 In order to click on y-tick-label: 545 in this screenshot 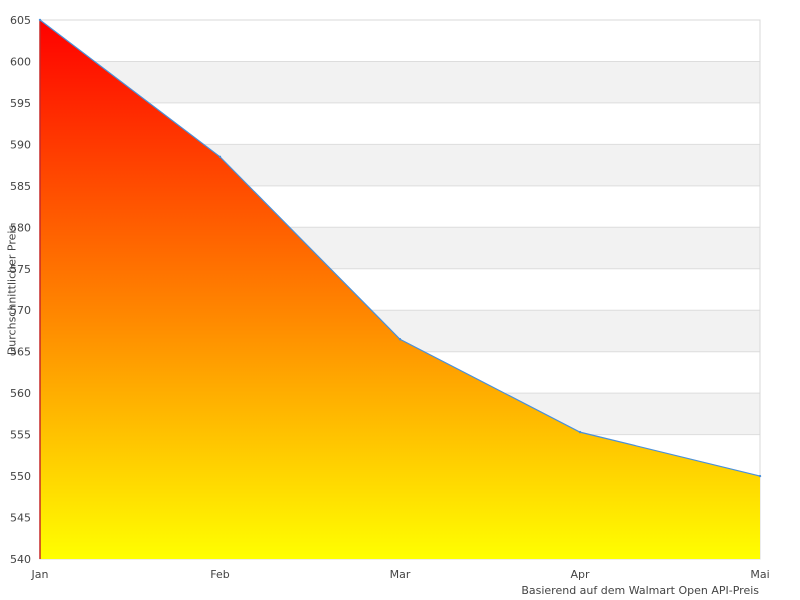, I will do `click(20, 518)`.